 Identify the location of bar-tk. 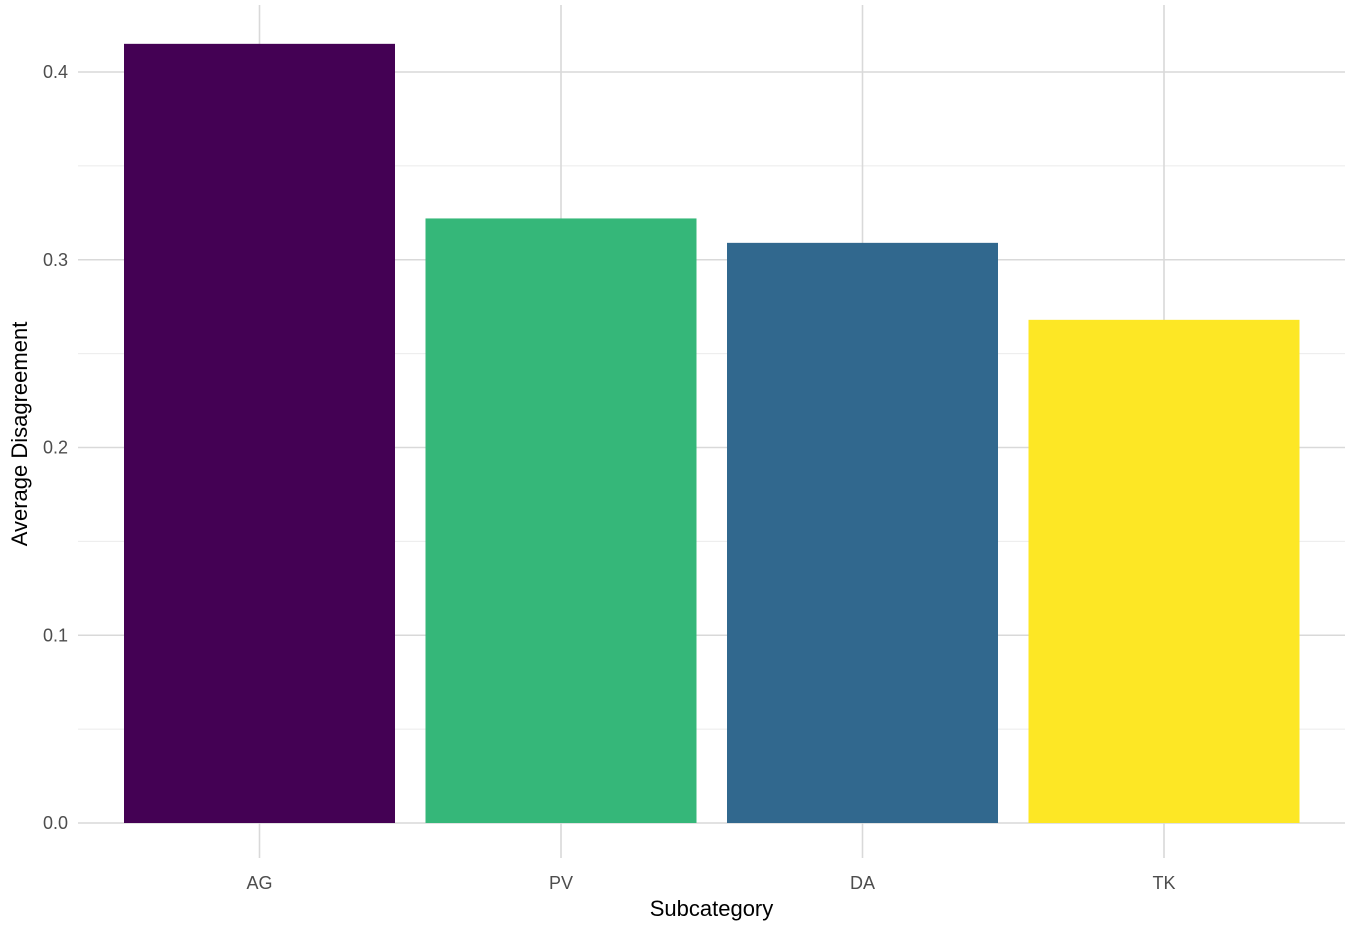
(1164, 571).